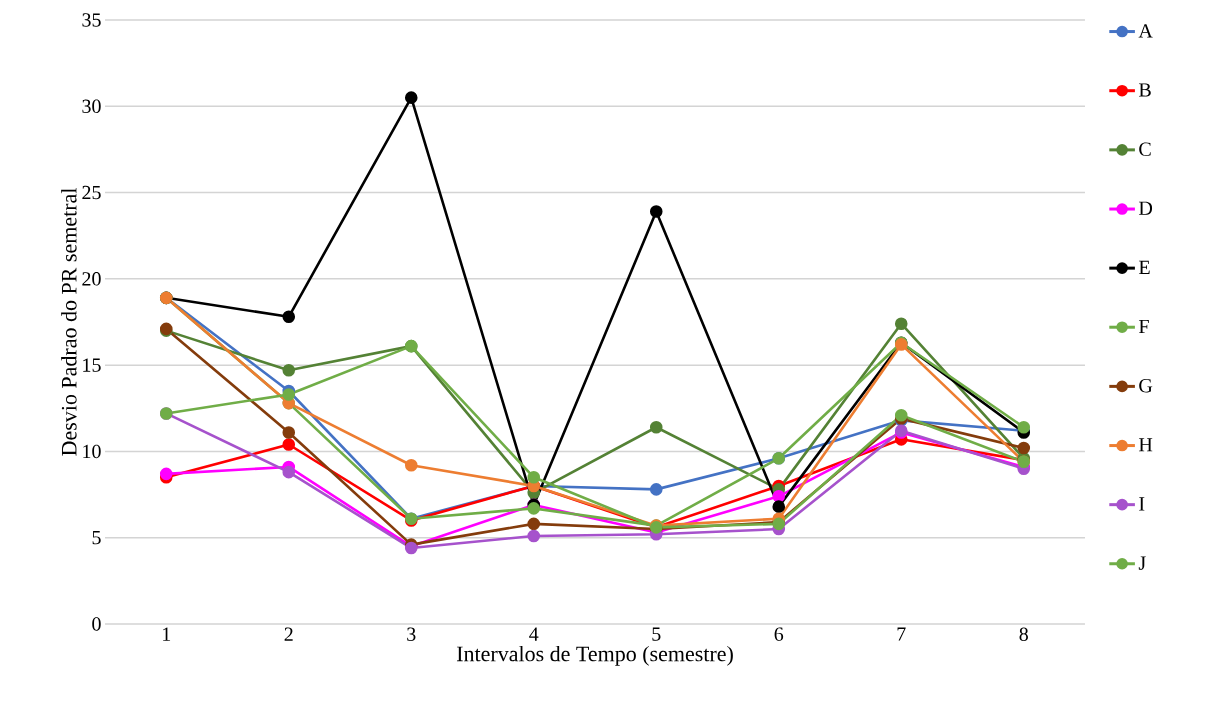 The height and width of the screenshot is (717, 1205). Describe the element at coordinates (1145, 149) in the screenshot. I see `legend-label: C` at that location.